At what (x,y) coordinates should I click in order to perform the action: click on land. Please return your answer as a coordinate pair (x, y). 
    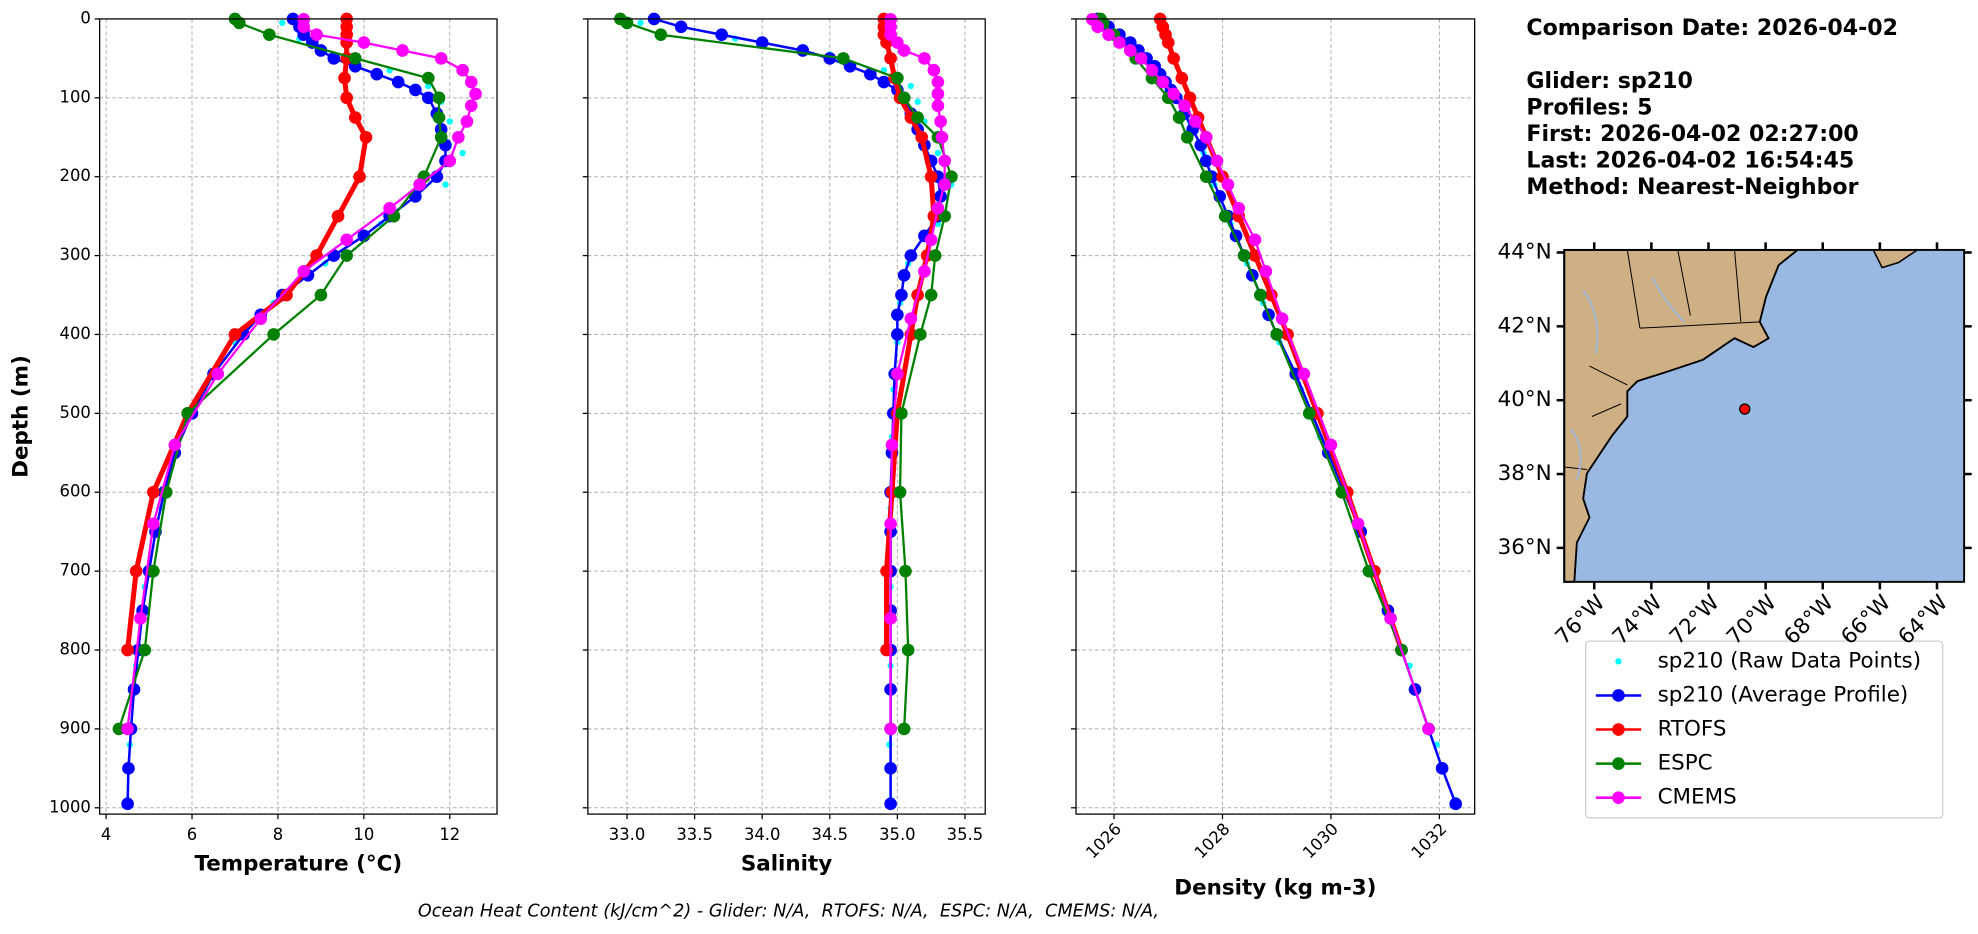
    Looking at the image, I should click on (1682, 415).